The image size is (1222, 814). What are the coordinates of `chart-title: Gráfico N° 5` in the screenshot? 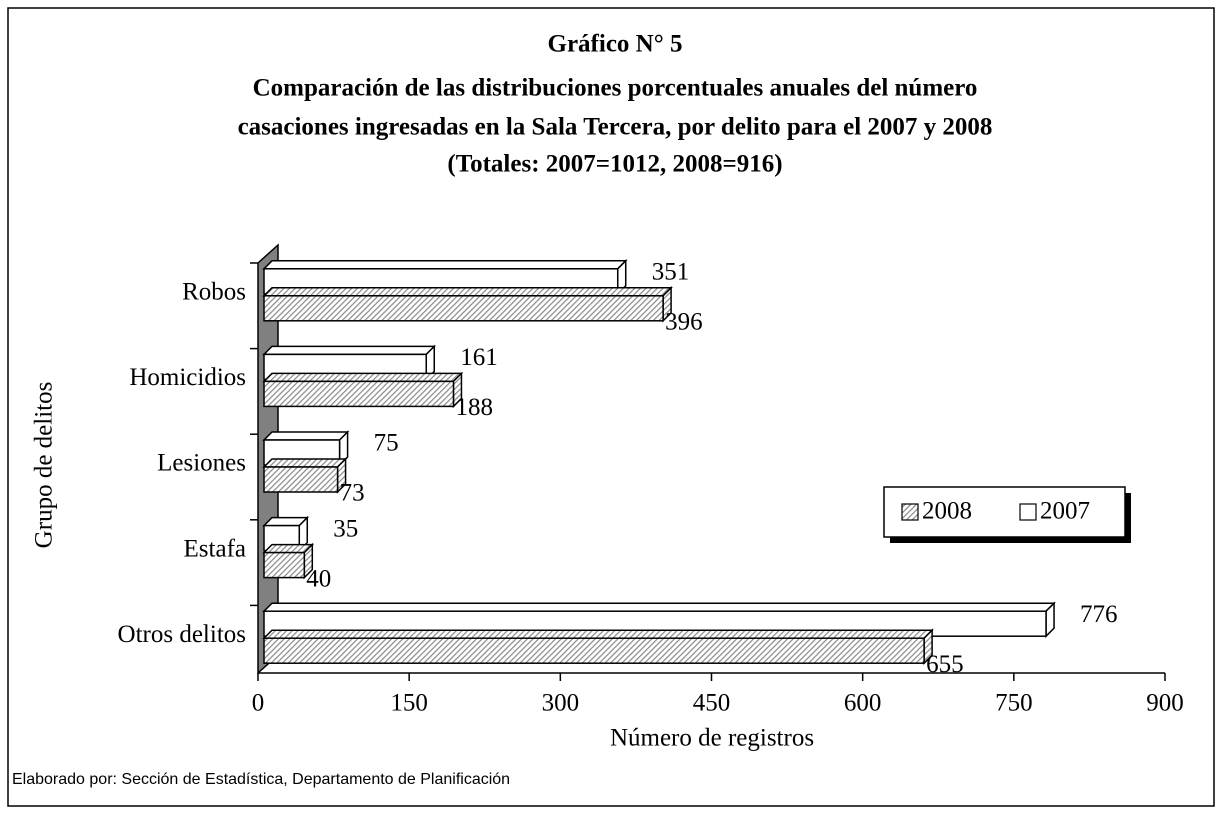 It's located at (615, 44).